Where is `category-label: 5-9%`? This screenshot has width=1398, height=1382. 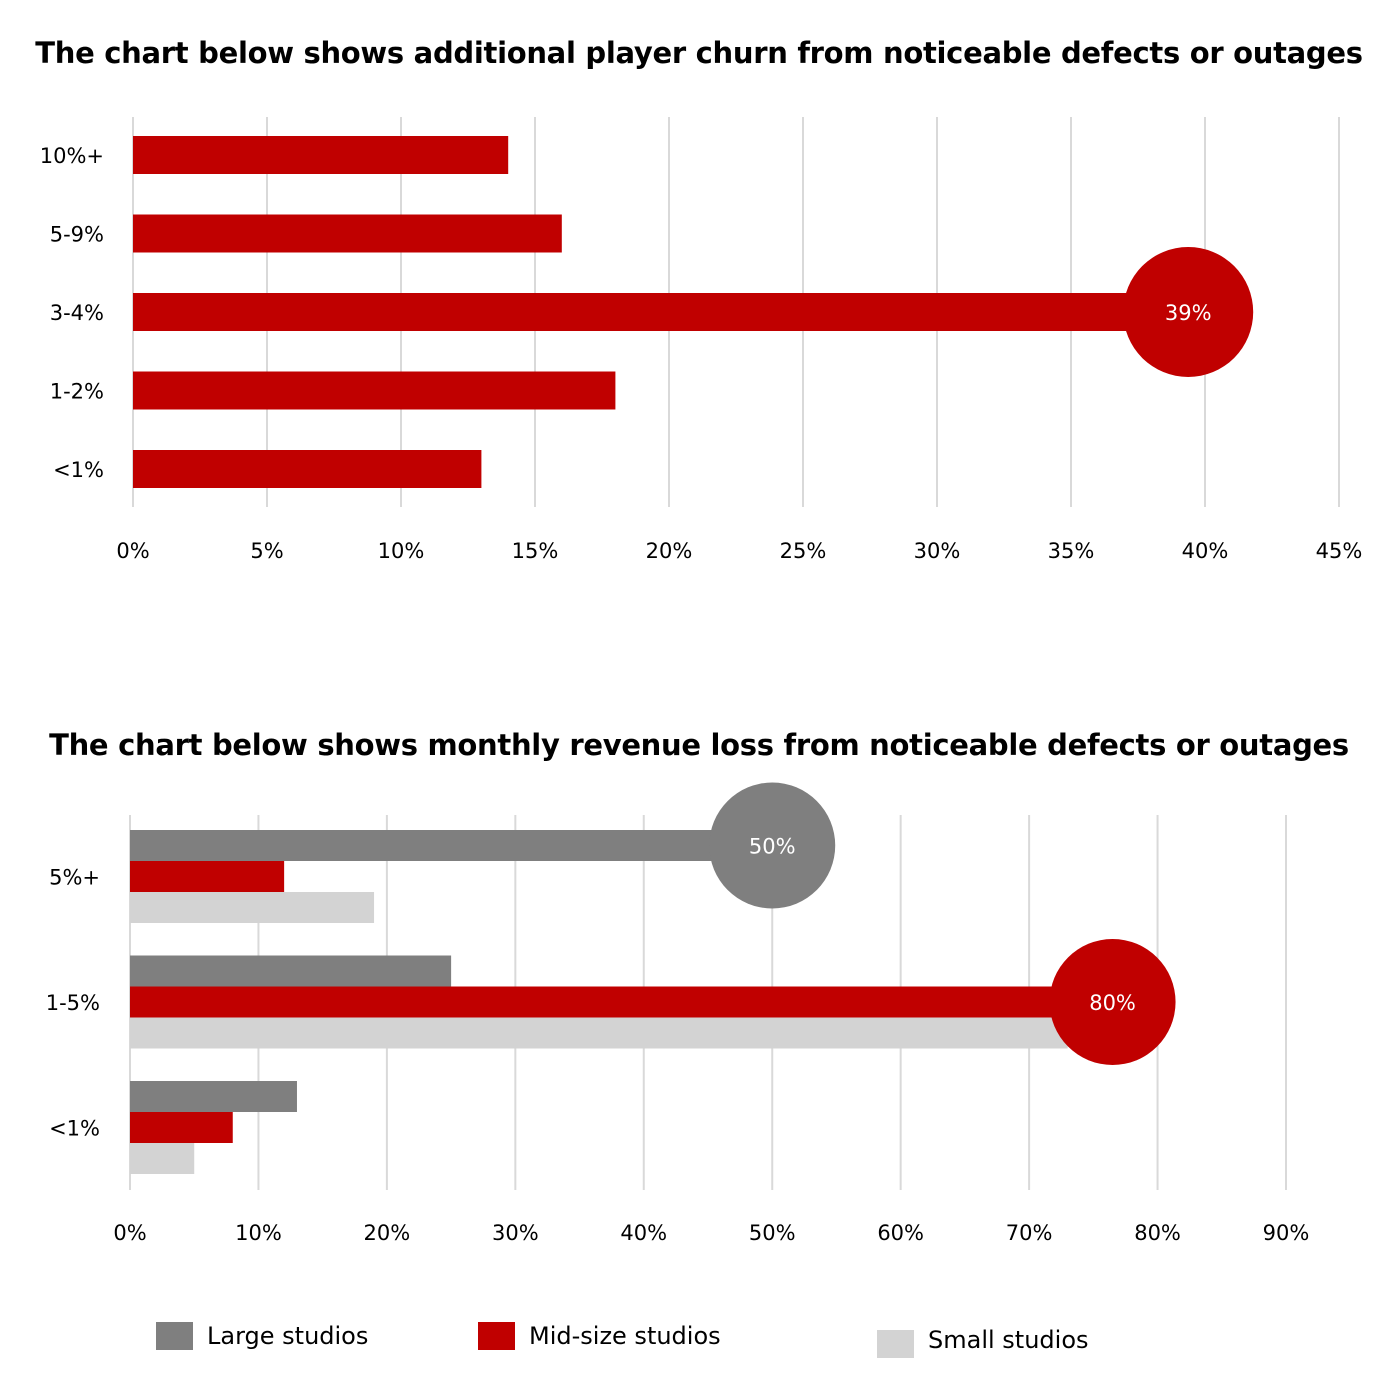
category-label: 5-9% is located at coordinates (77, 235).